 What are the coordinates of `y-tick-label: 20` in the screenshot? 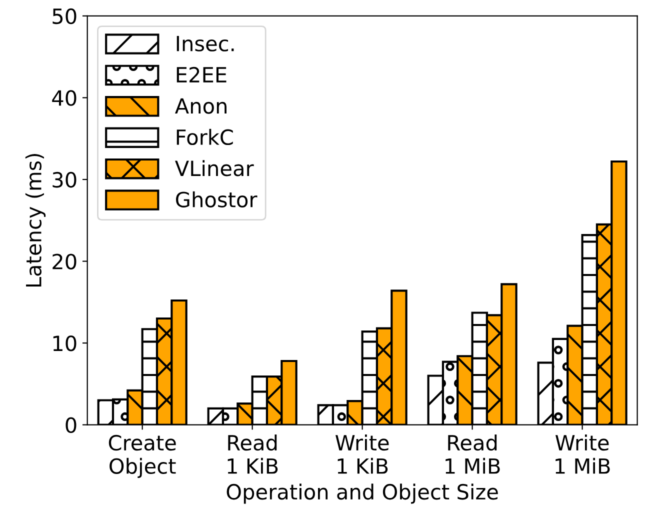 It's located at (64, 262).